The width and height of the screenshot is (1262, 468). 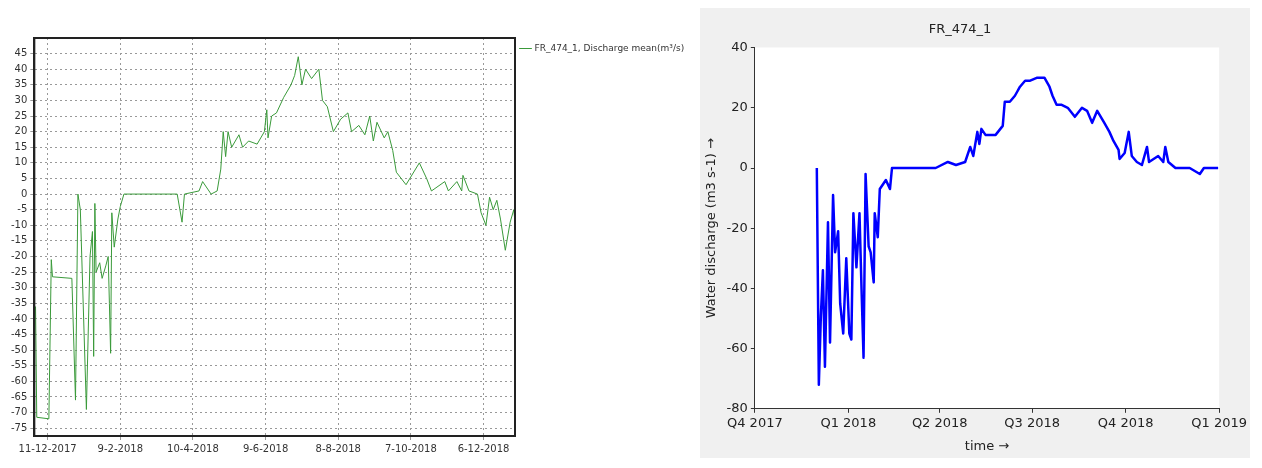 I want to click on x-tick-label: Q4 2018, so click(x=1125, y=422).